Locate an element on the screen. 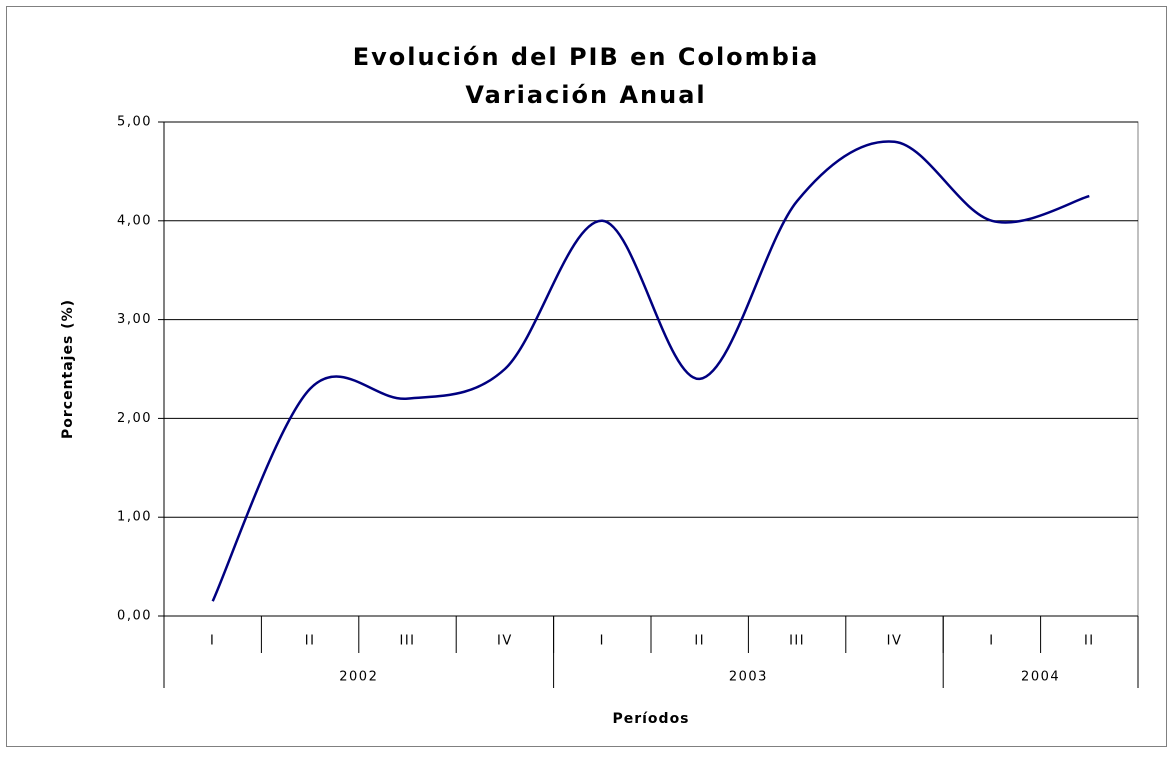 This screenshot has width=1174, height=758. y-tick-label: 5,00 is located at coordinates (134, 122).